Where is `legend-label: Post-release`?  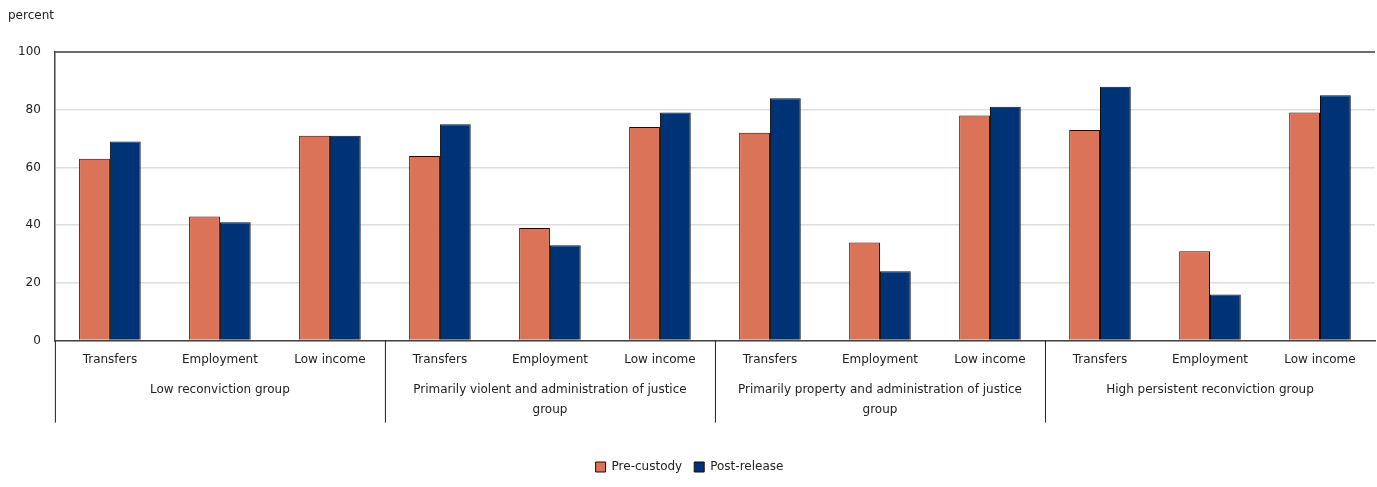 legend-label: Post-release is located at coordinates (747, 466).